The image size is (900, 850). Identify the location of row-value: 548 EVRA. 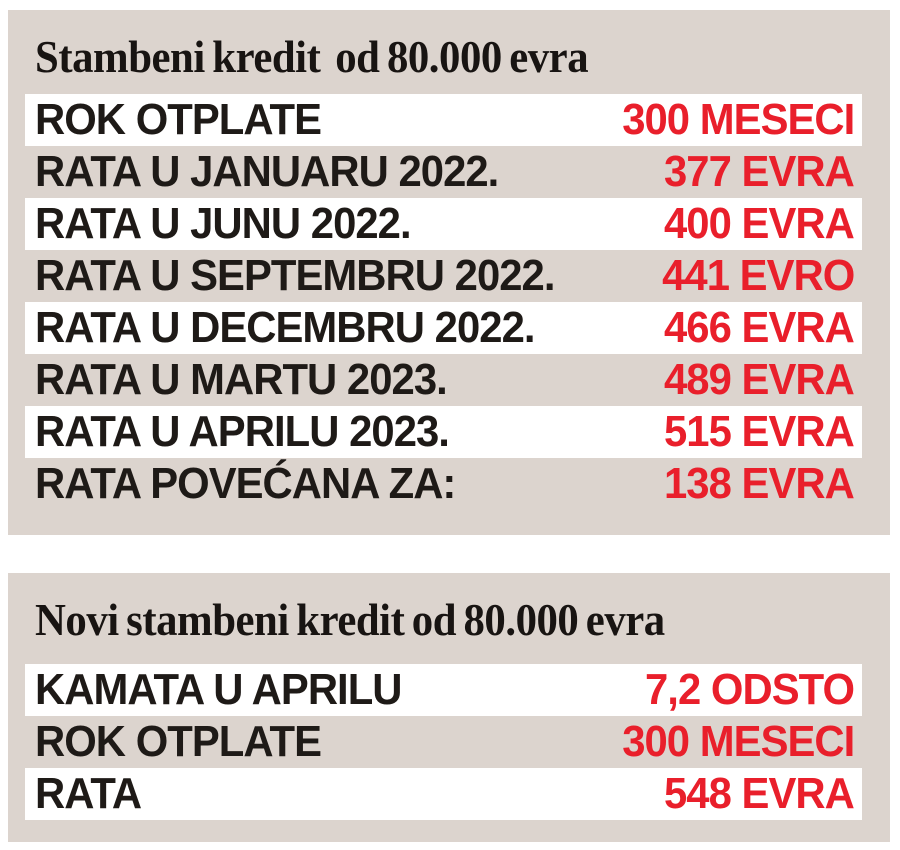
(759, 793).